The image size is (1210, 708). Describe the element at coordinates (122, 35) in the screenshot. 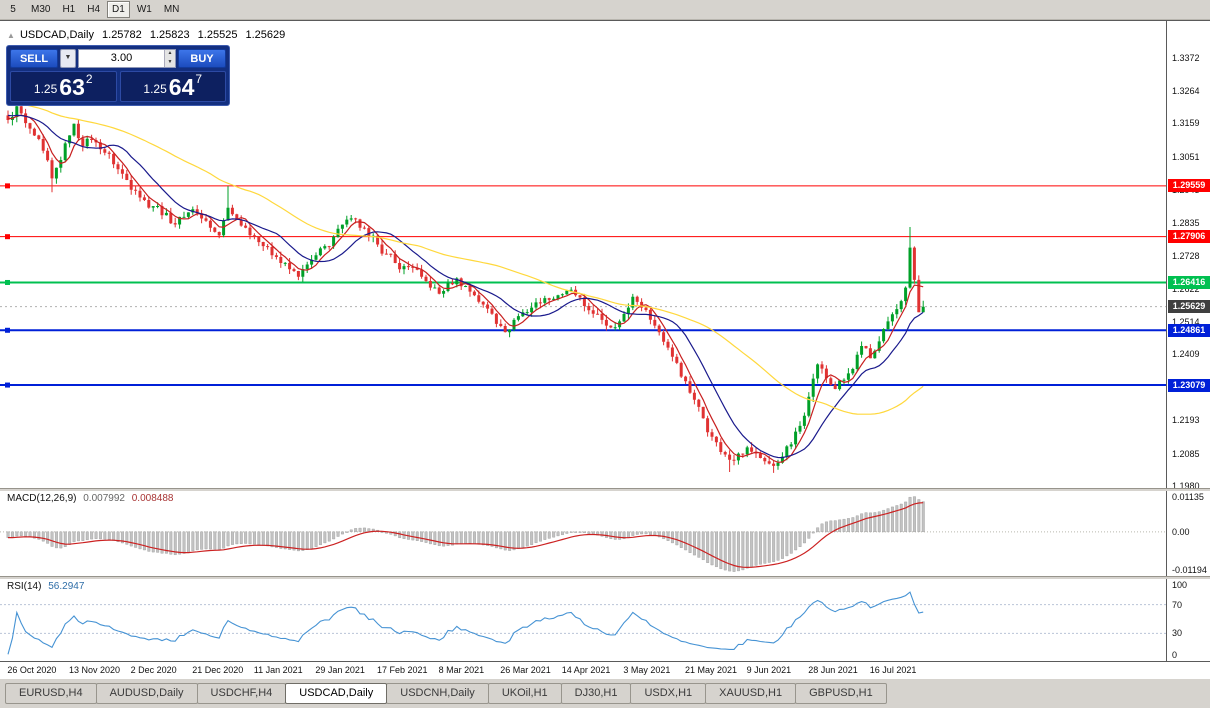

I see `ohlc-open: 1.25782` at that location.